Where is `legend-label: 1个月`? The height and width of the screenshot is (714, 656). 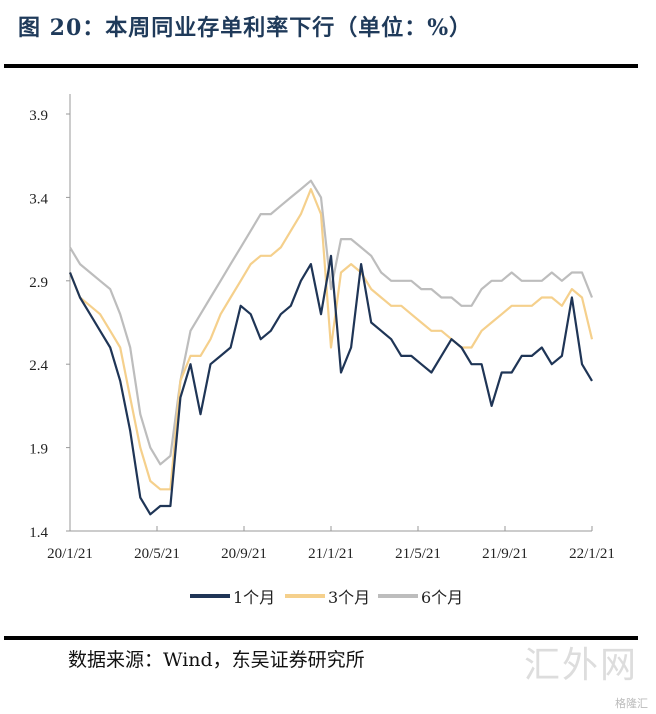 legend-label: 1个月 is located at coordinates (254, 597).